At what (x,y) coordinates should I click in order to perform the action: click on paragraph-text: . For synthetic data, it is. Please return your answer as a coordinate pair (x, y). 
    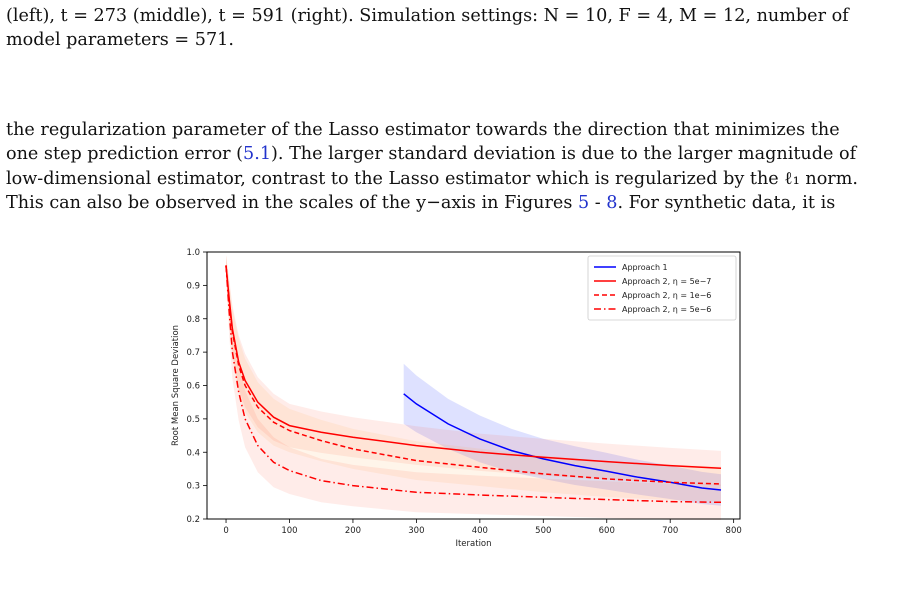
    Looking at the image, I should click on (726, 203).